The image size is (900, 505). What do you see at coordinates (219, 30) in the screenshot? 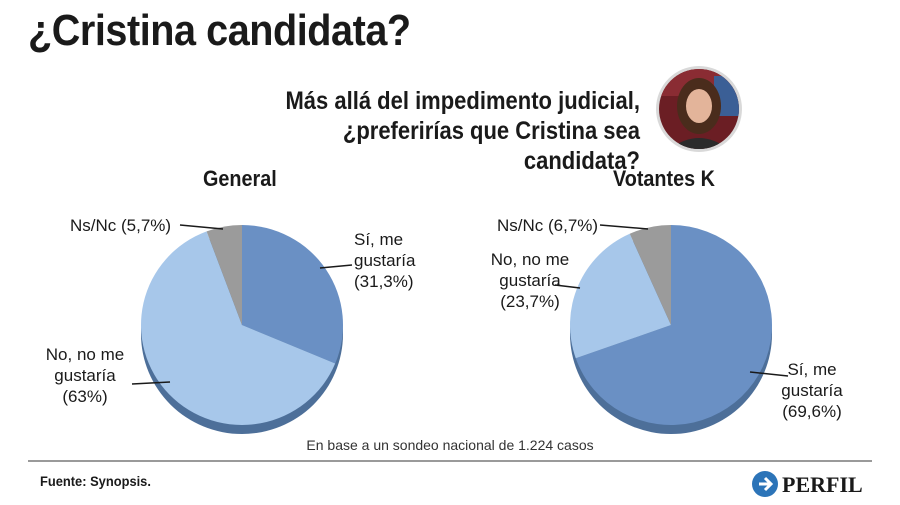
I see `chart-main-title: ¿Cristina candidata?` at bounding box center [219, 30].